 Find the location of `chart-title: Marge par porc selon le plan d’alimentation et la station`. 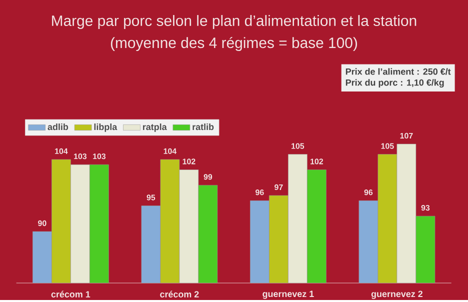

chart-title: Marge par porc selon le plan d’alimentation et la station is located at coordinates (234, 21).